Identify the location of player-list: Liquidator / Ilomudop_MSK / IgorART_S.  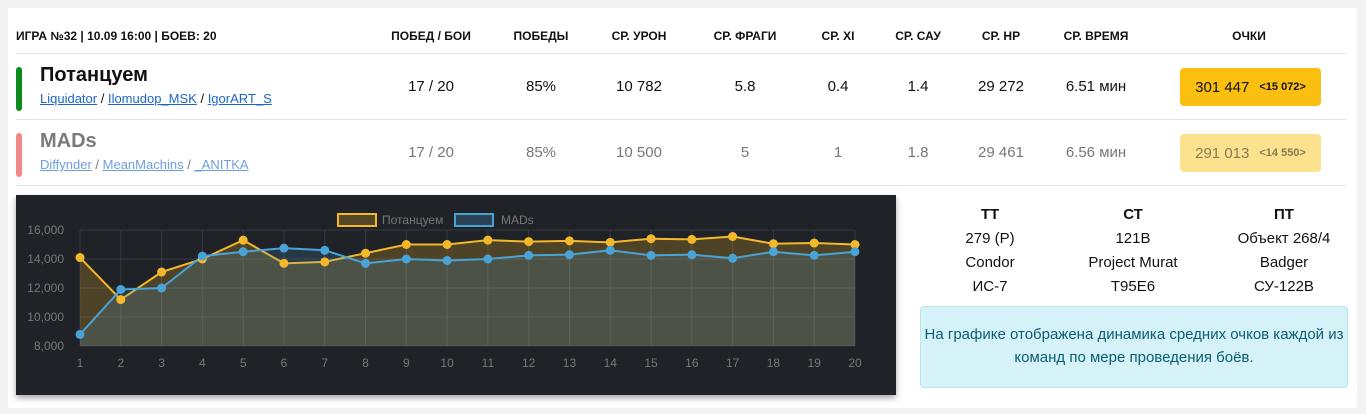
(156, 98).